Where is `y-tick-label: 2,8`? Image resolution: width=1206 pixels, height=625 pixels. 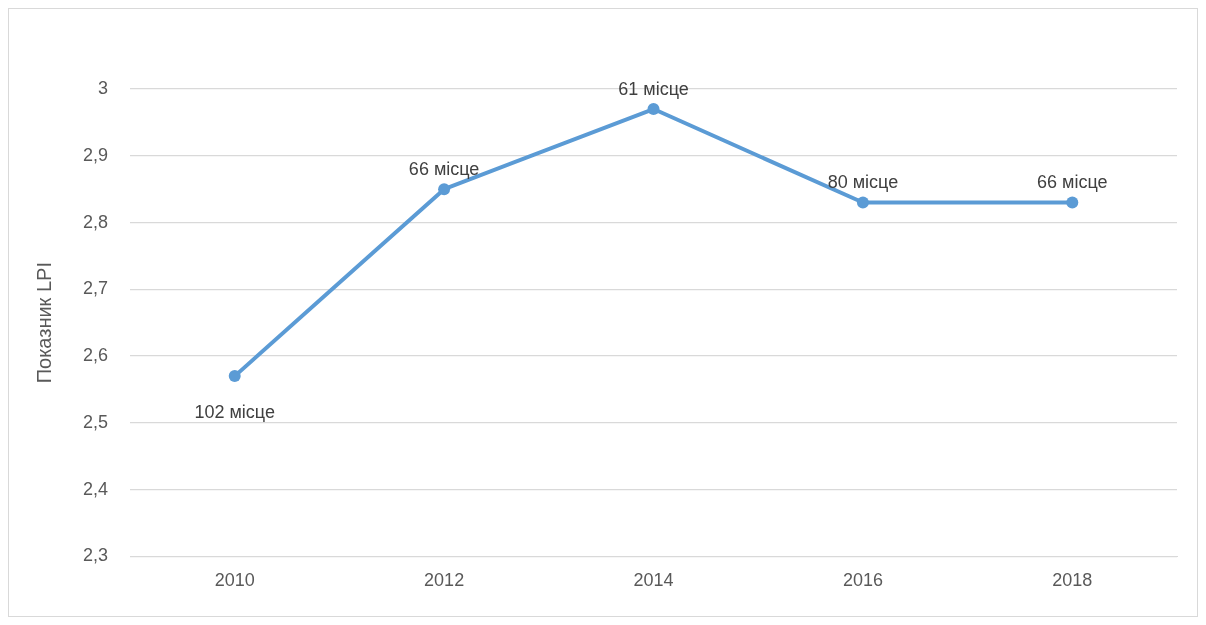 y-tick-label: 2,8 is located at coordinates (95, 221).